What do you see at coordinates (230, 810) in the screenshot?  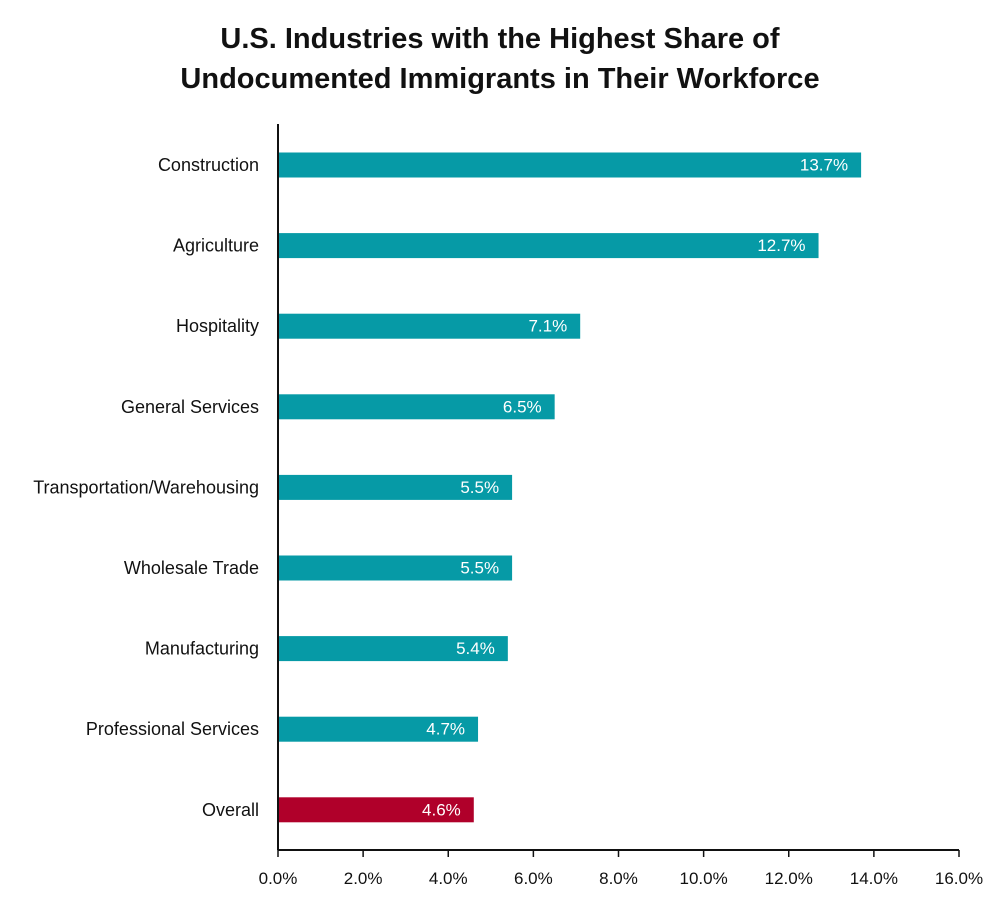 I see `category-label-overall: Overall` at bounding box center [230, 810].